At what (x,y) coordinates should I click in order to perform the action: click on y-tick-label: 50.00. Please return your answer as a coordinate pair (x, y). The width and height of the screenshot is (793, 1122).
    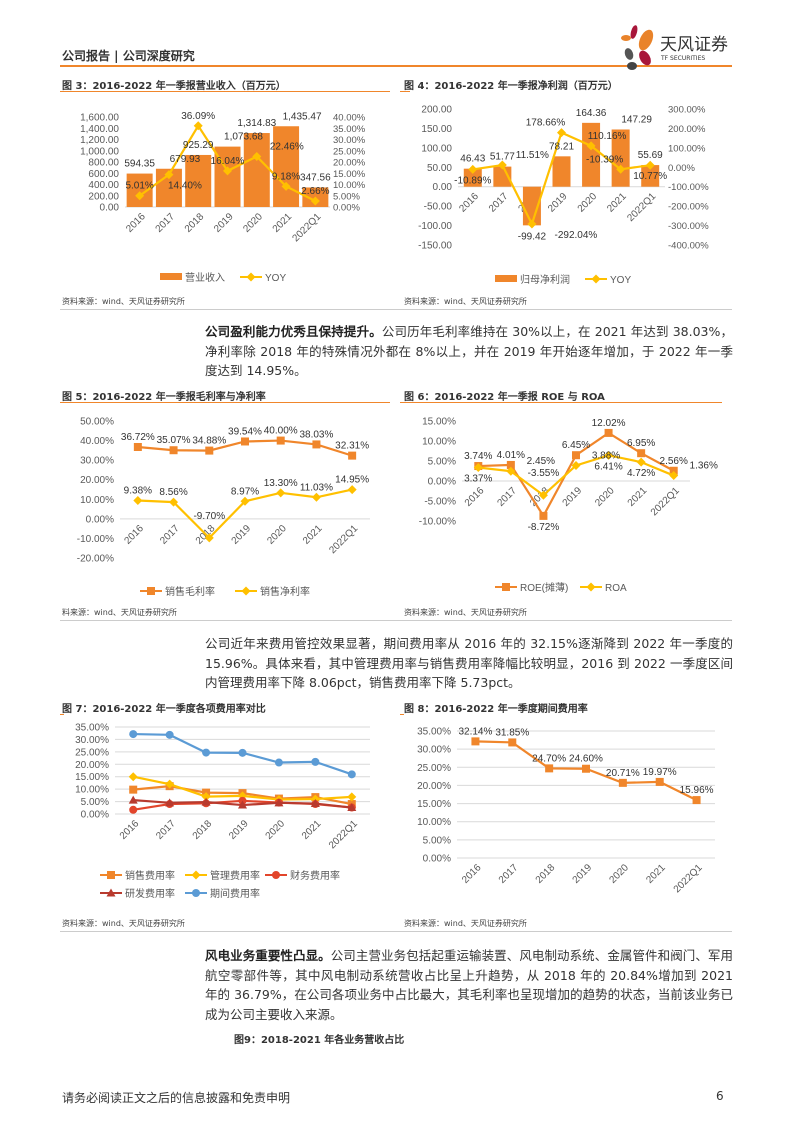
    Looking at the image, I should click on (439, 168).